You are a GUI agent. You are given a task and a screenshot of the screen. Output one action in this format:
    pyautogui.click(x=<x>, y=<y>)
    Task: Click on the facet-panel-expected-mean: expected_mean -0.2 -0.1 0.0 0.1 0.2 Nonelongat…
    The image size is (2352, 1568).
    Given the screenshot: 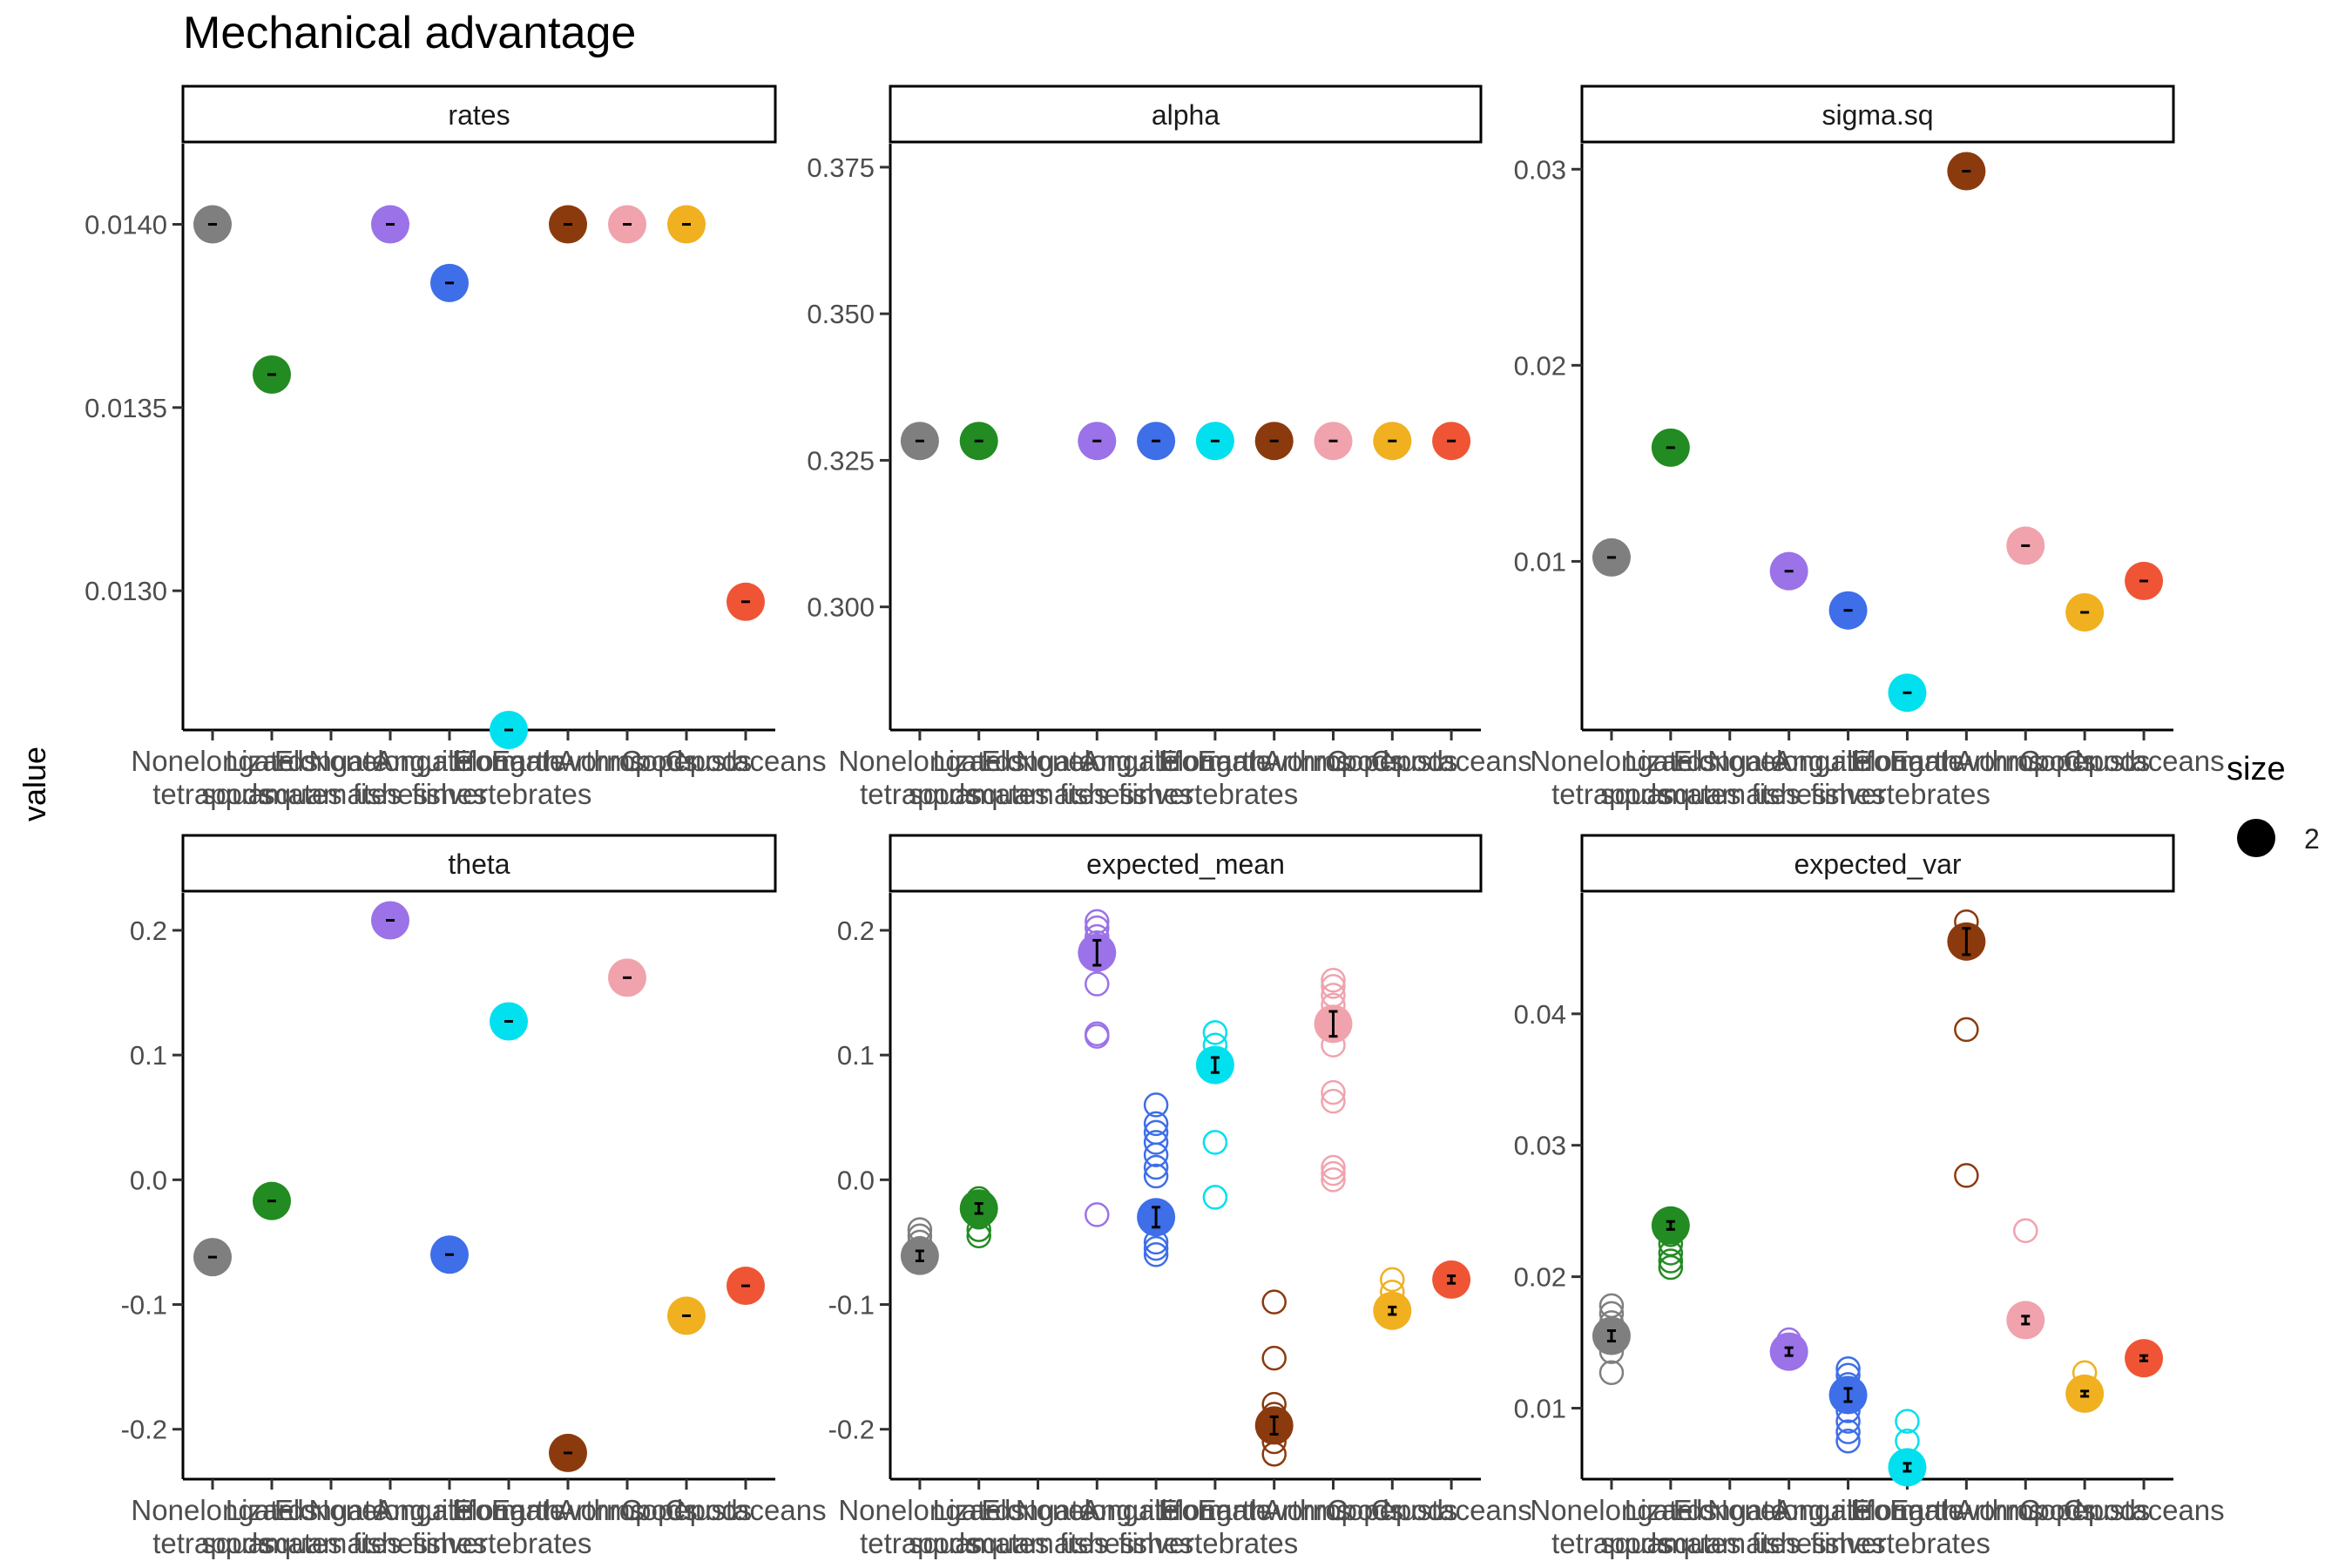 What is the action you would take?
    pyautogui.click(x=1180, y=1196)
    